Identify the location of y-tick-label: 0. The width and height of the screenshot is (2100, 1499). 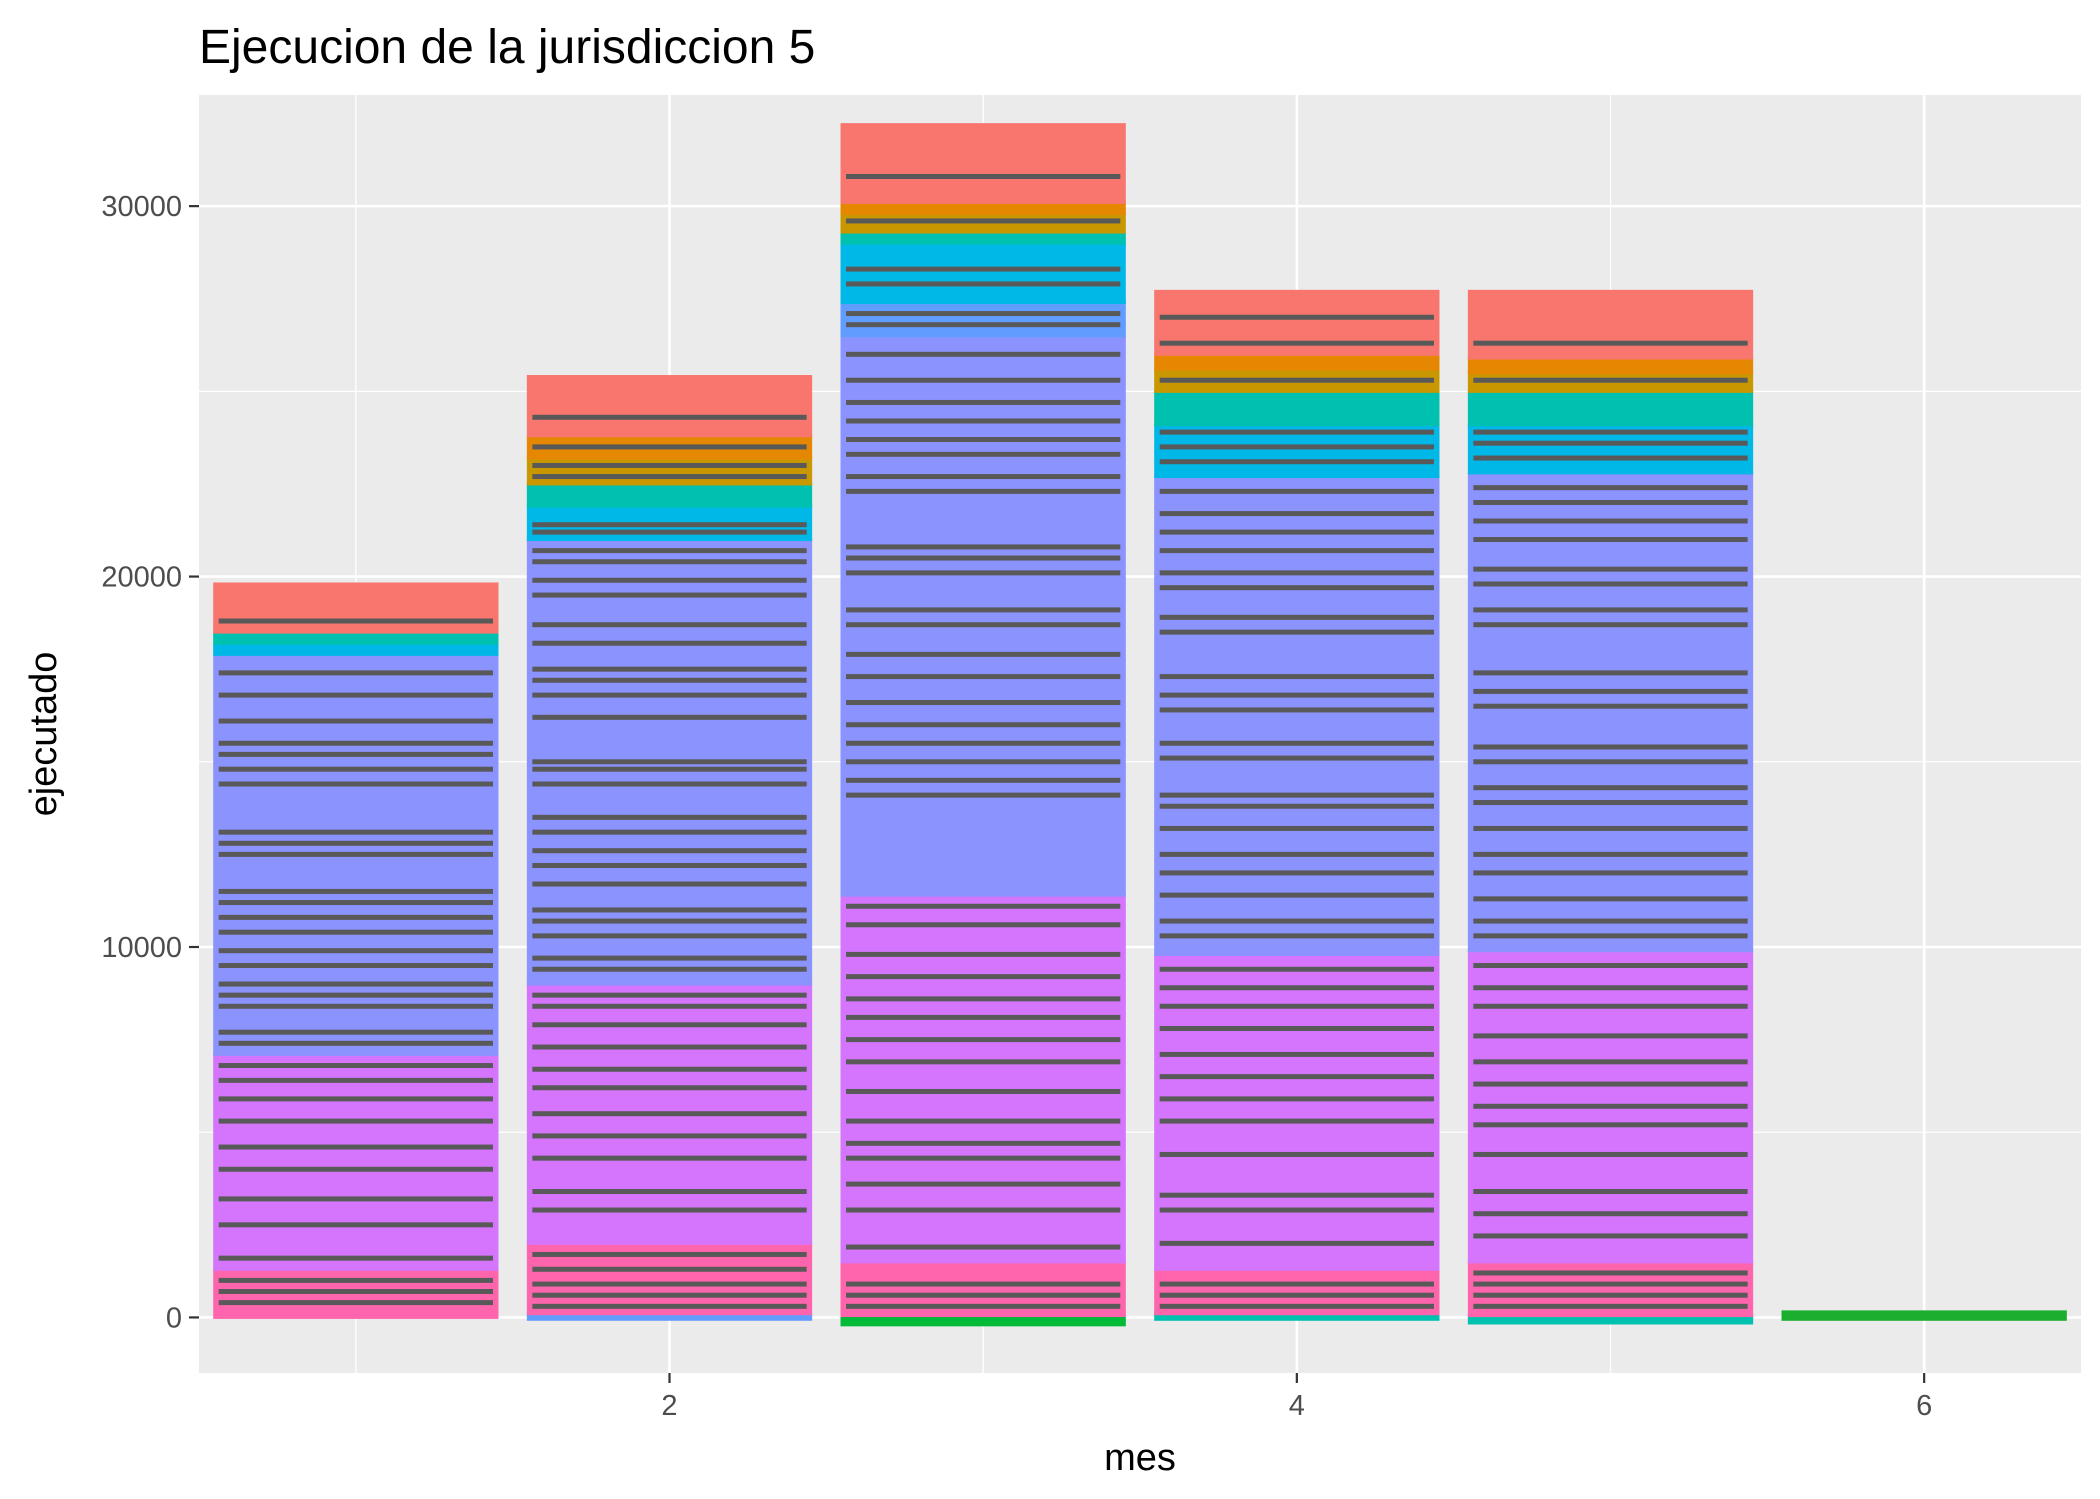
(174, 1318).